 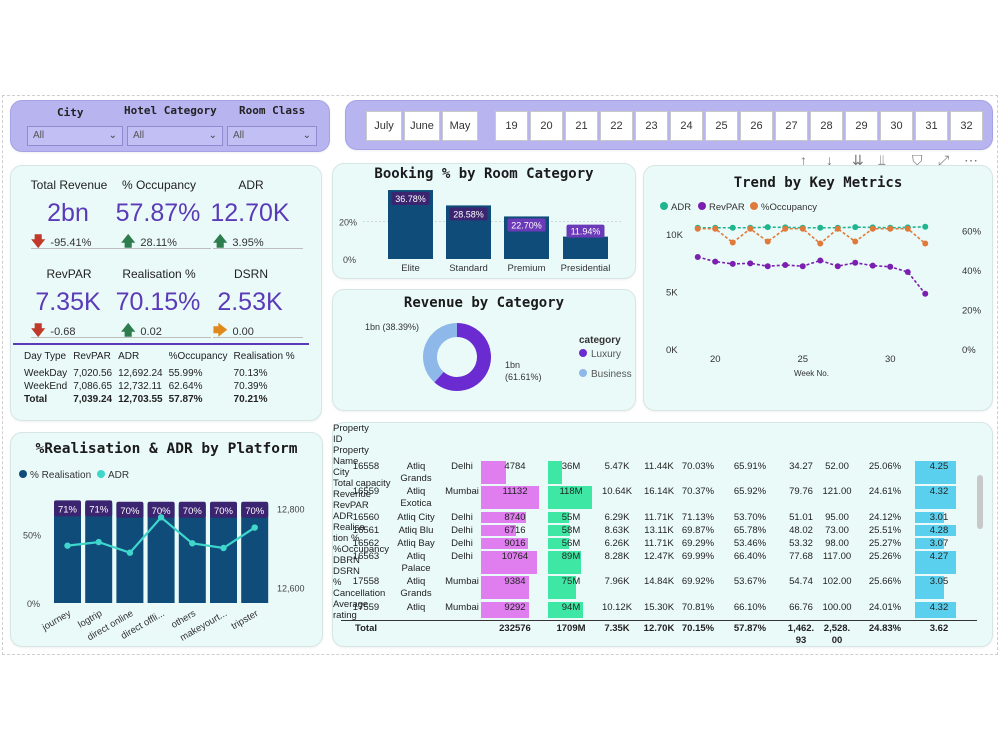 I want to click on table-cell: 5.47K, so click(x=617, y=466).